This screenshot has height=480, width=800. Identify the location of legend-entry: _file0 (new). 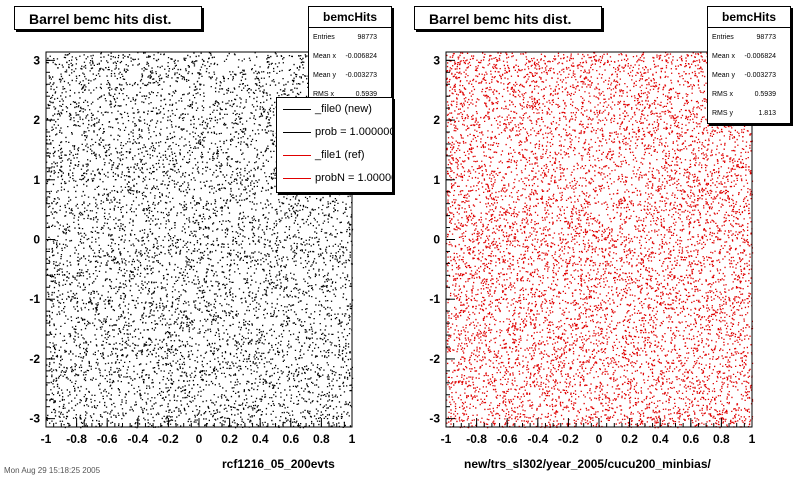
(334, 109).